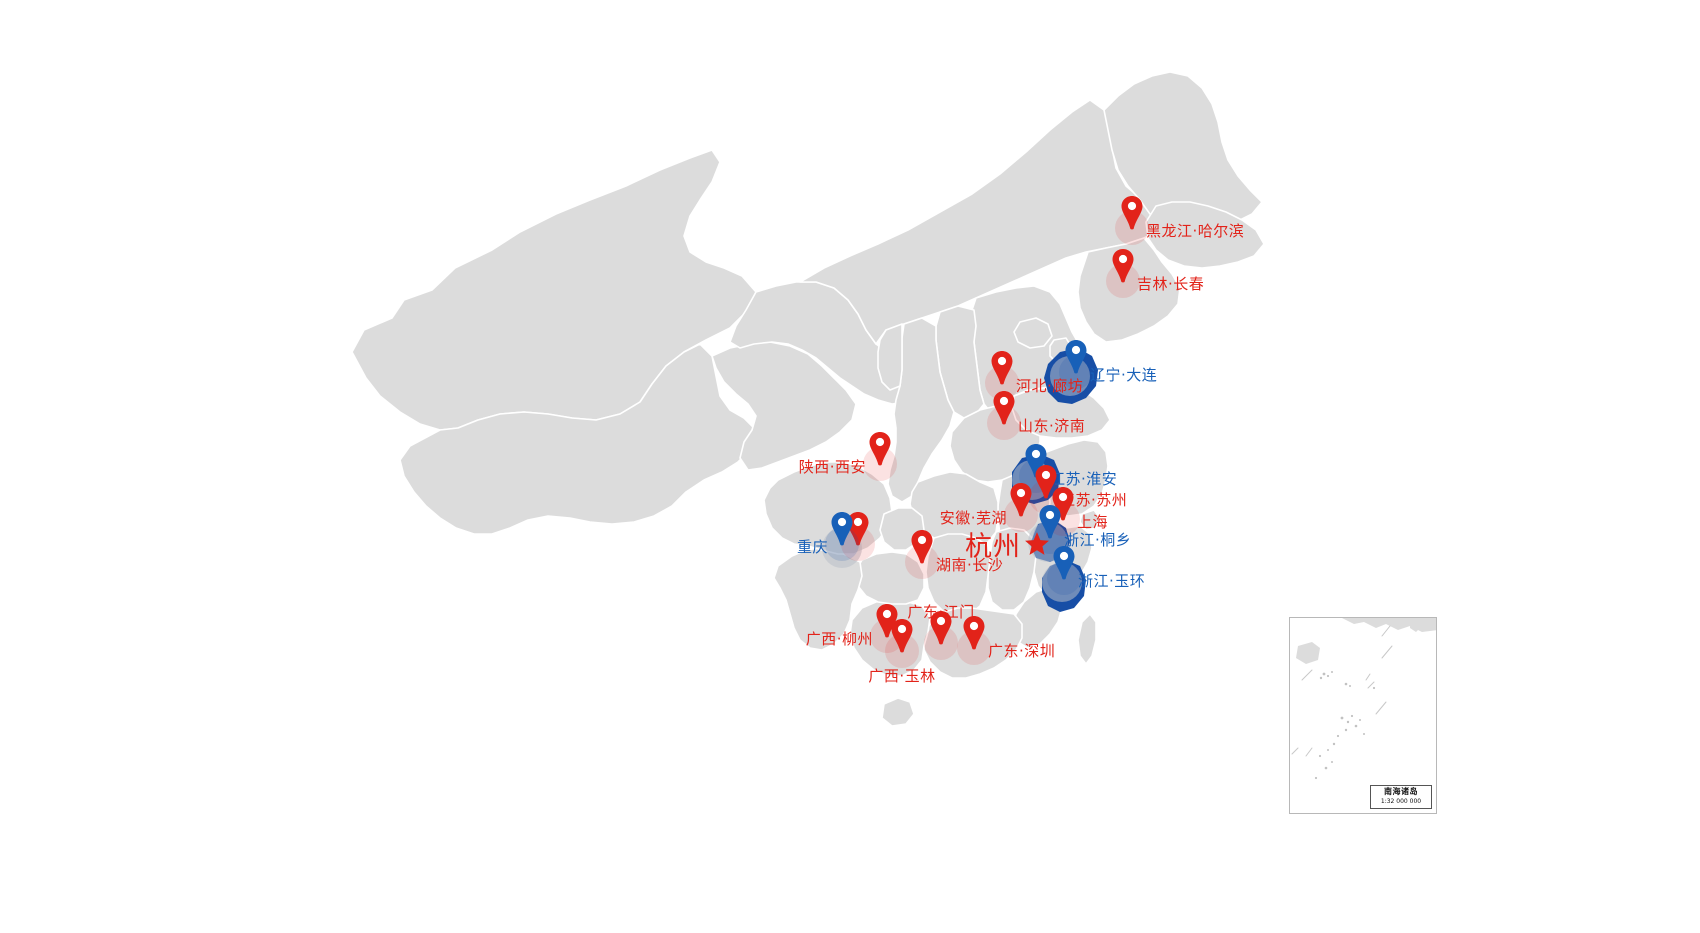  What do you see at coordinates (890, 357) in the screenshot?
I see `province-ningxia` at bounding box center [890, 357].